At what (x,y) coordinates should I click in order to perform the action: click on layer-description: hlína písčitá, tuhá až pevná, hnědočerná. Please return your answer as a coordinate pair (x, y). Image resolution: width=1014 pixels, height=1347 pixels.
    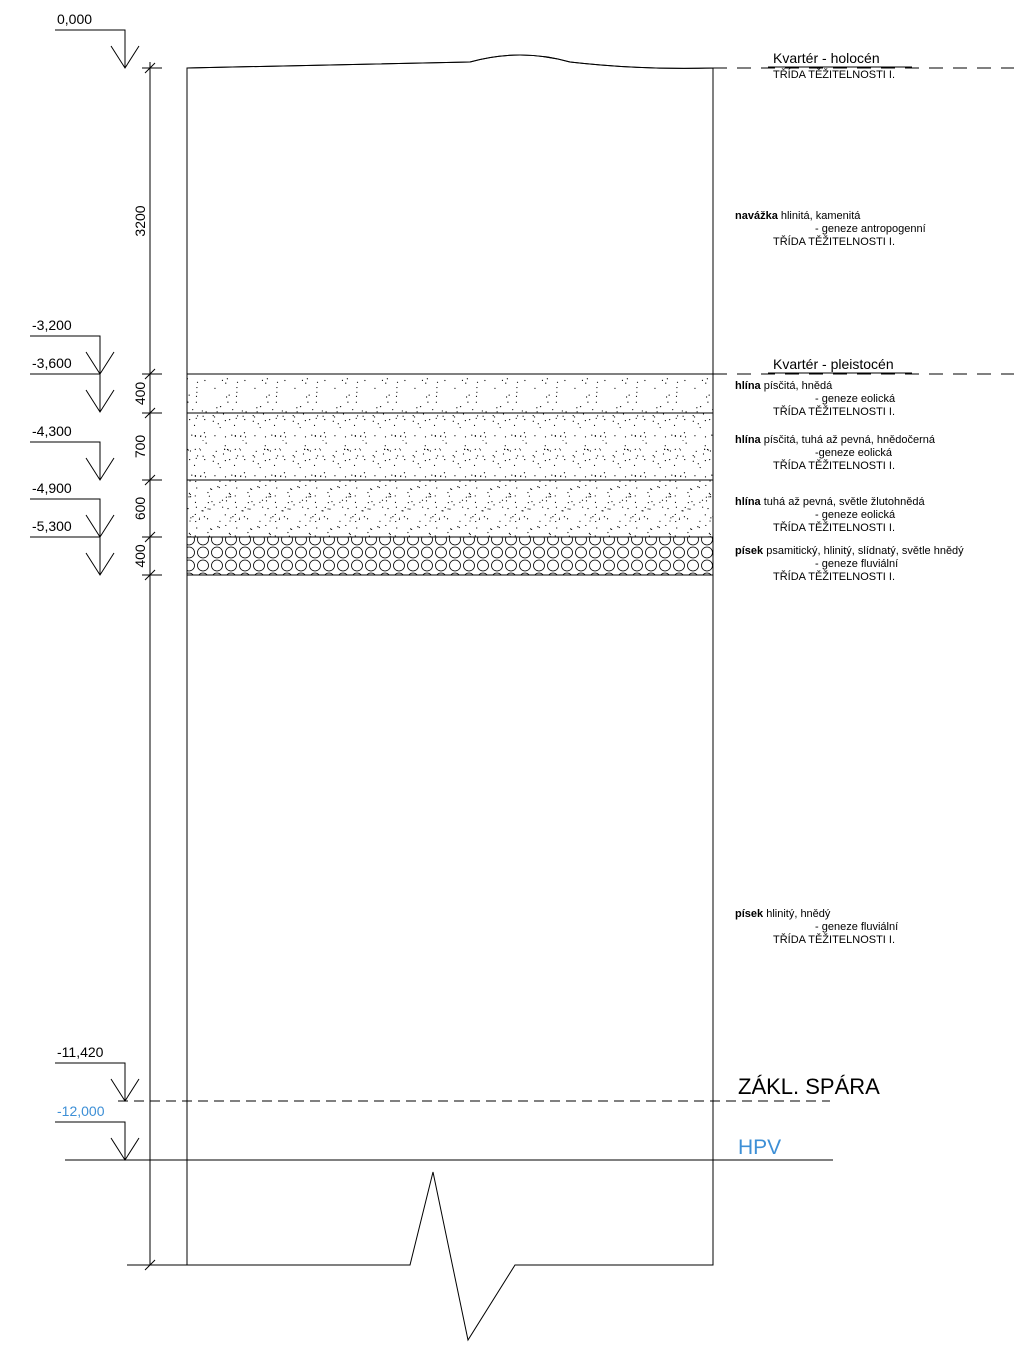
    Looking at the image, I should click on (835, 440).